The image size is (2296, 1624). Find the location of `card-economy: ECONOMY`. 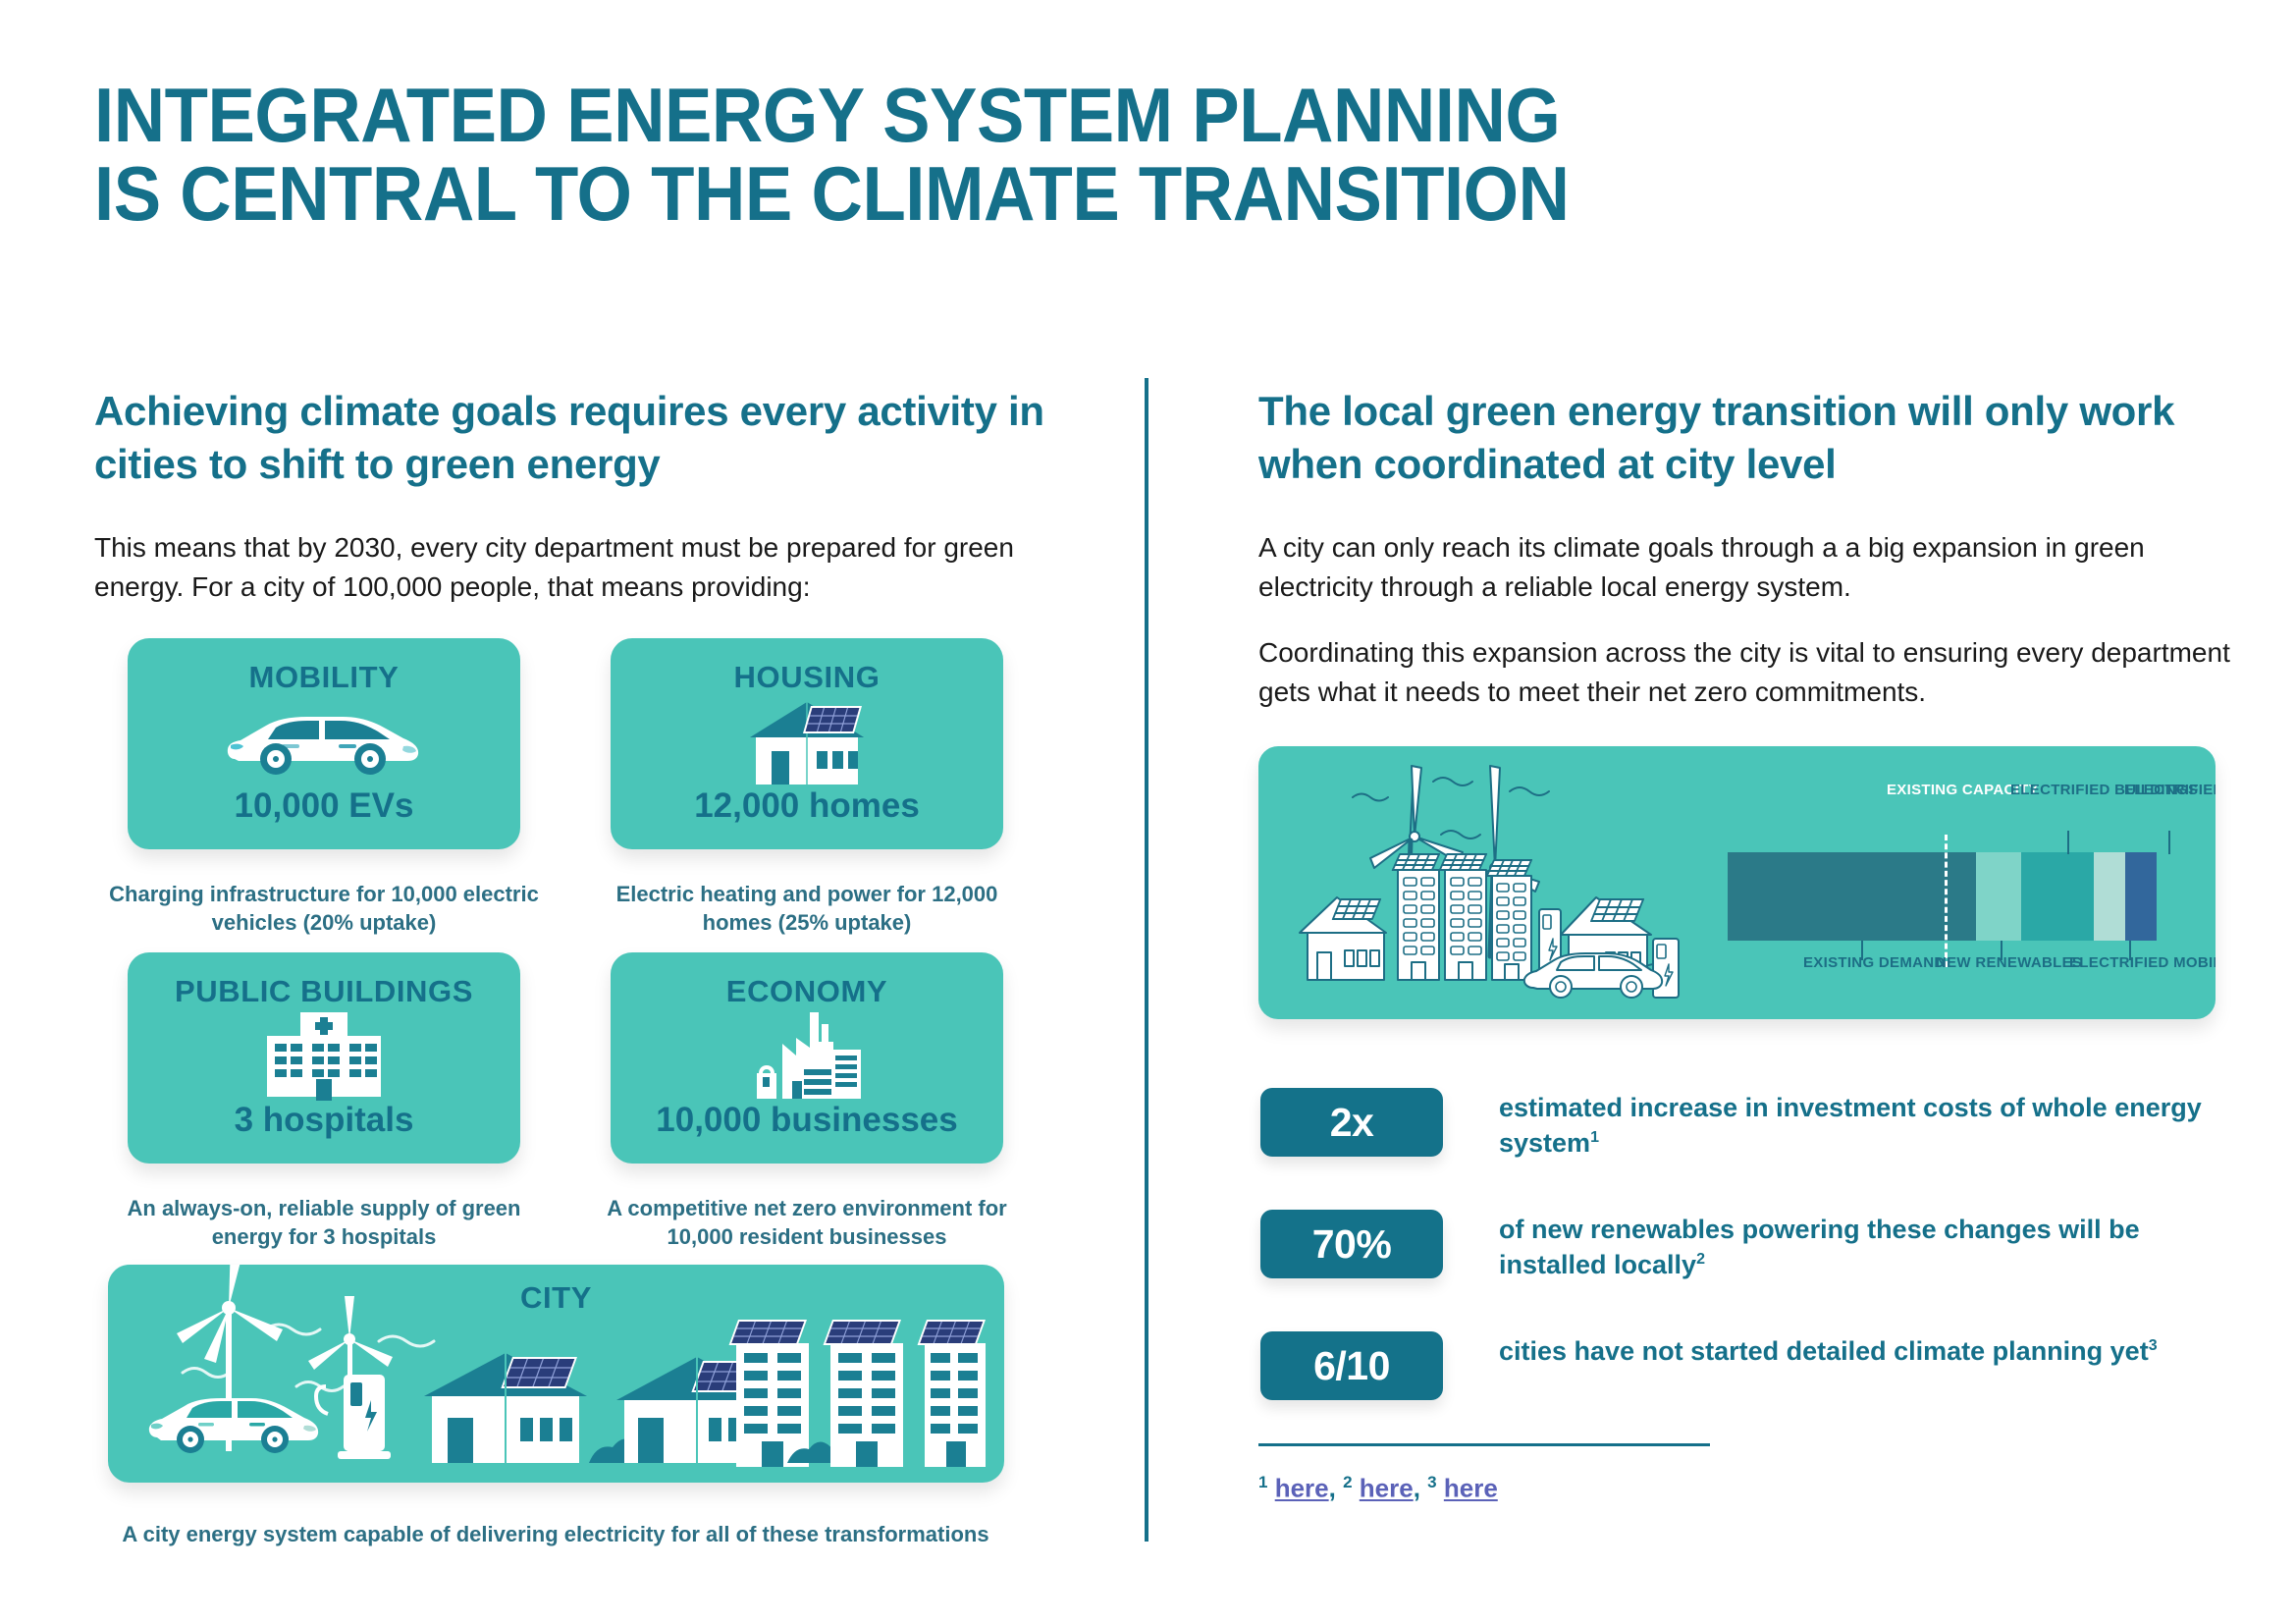

card-economy: ECONOMY is located at coordinates (807, 1058).